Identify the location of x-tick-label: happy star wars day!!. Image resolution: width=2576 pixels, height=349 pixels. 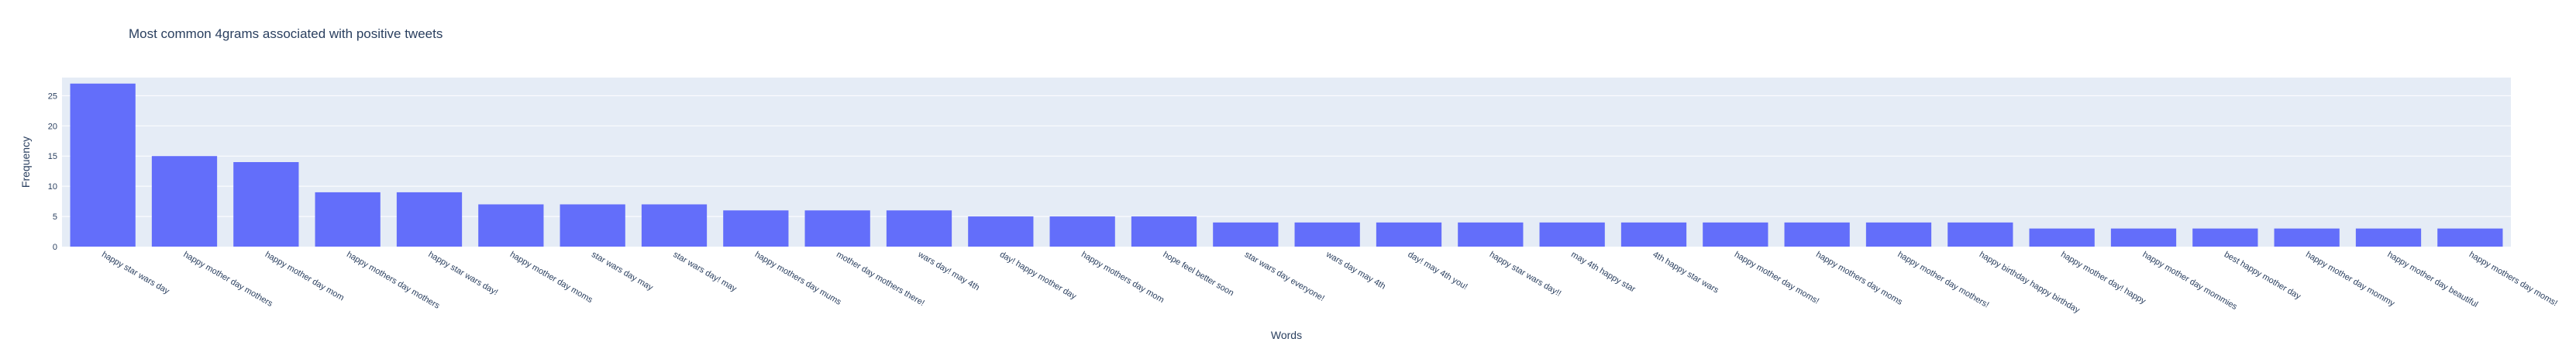
(1525, 274).